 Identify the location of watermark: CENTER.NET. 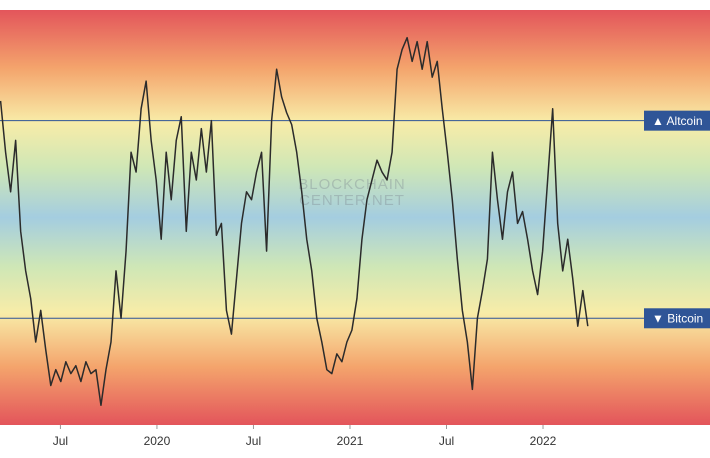
(352, 200).